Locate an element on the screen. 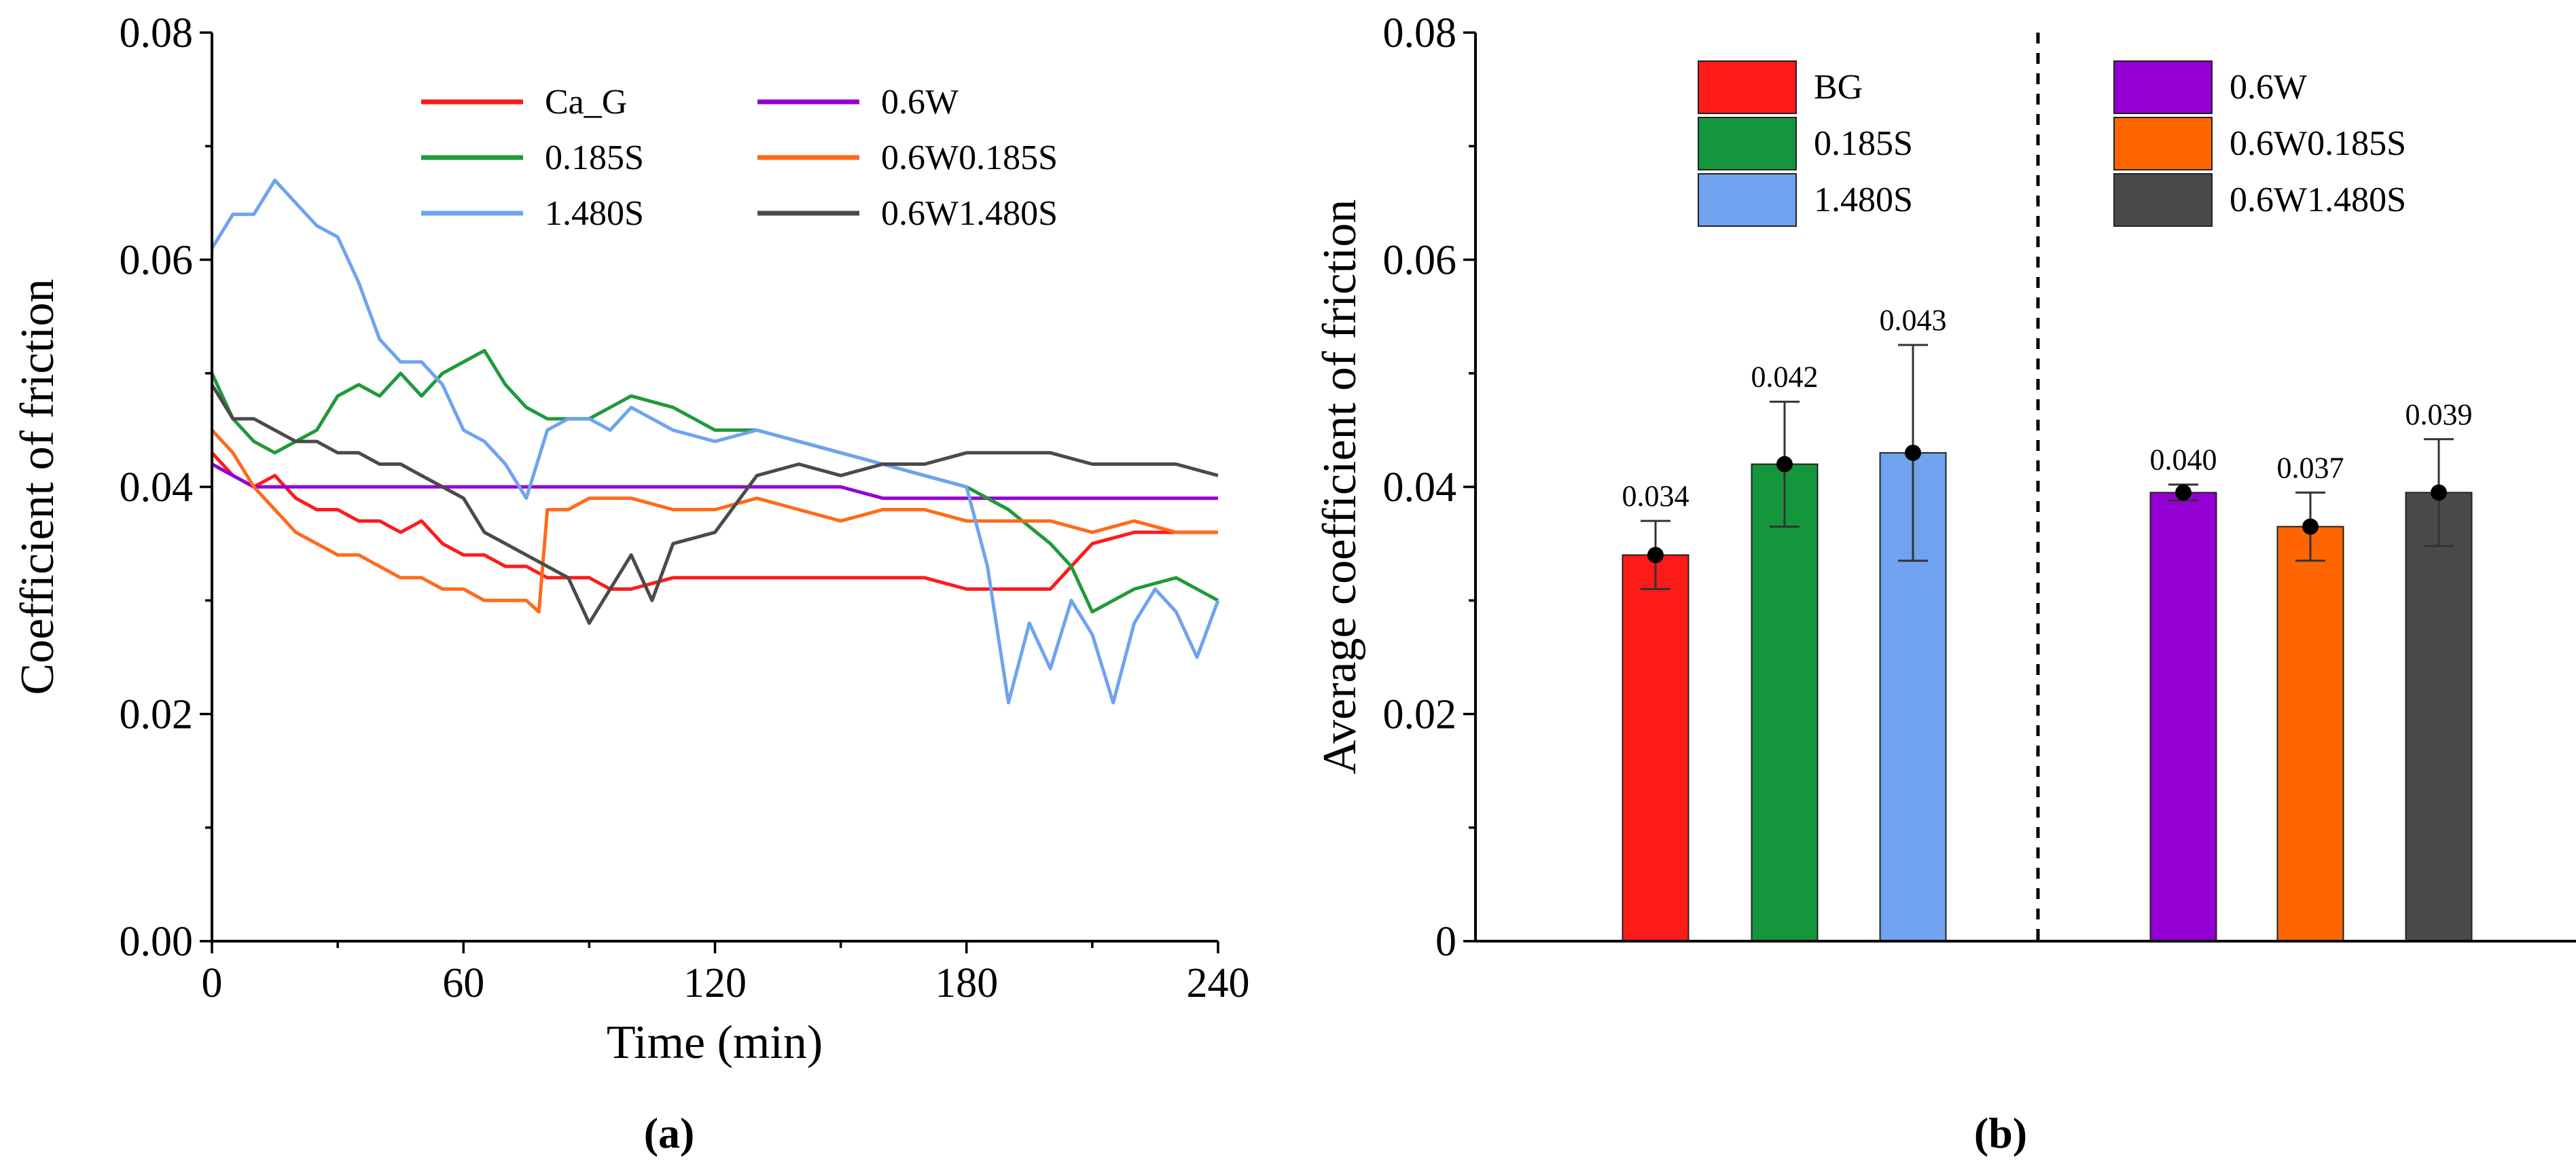 This screenshot has width=2576, height=1170. bar-value-label: 0.040 is located at coordinates (2183, 460).